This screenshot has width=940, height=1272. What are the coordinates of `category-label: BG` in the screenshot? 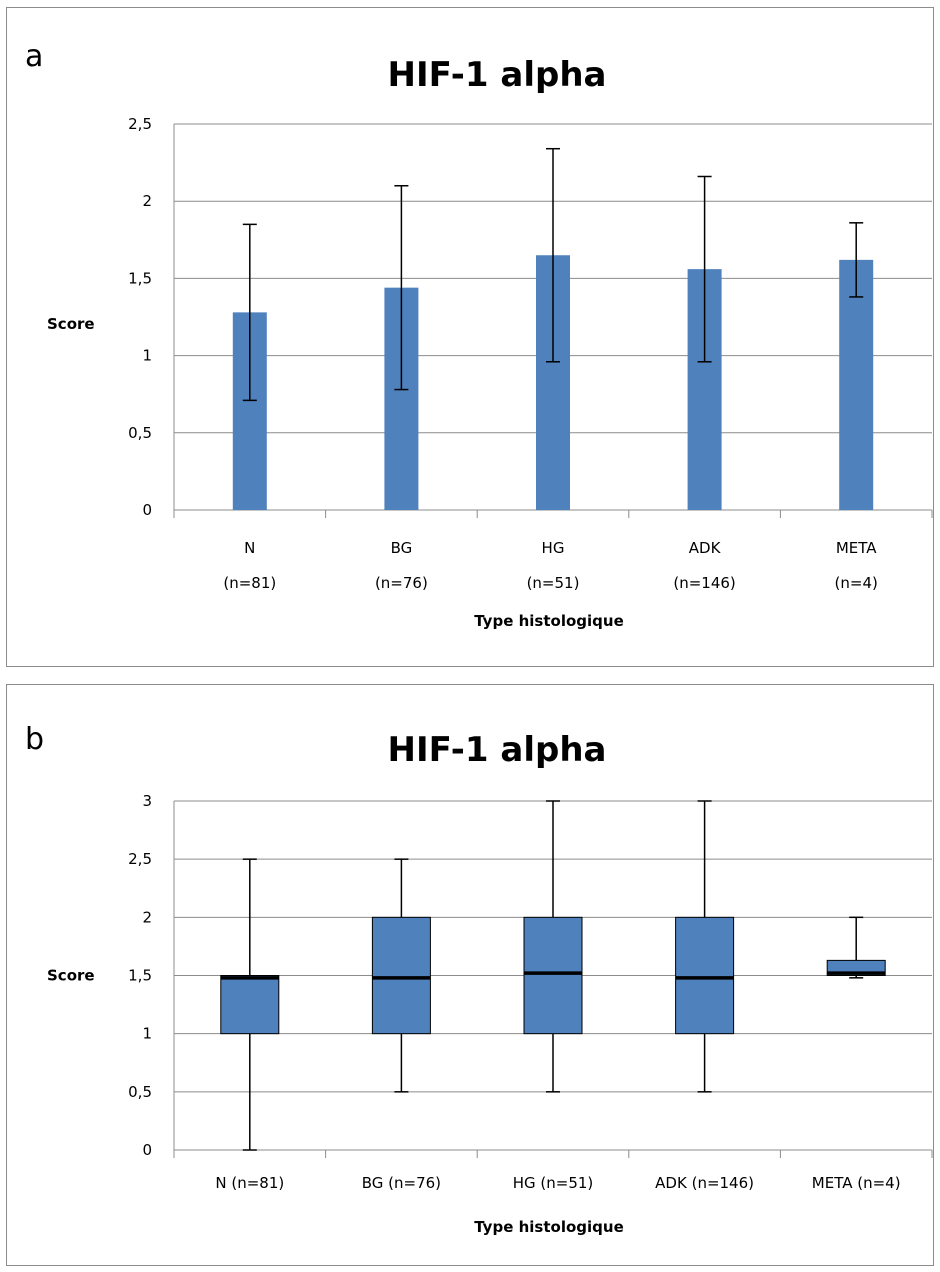 It's located at (402, 548).